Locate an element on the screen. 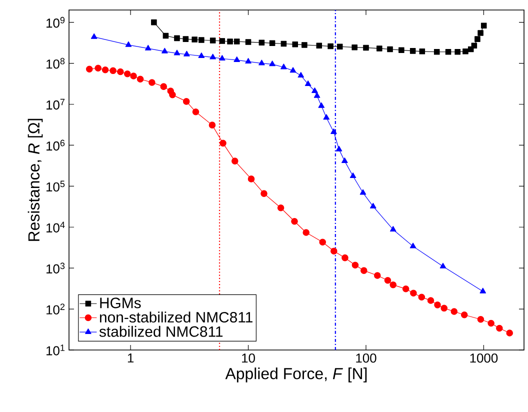  y-axis-title: Resistance, R [Ω] is located at coordinates (35, 179).